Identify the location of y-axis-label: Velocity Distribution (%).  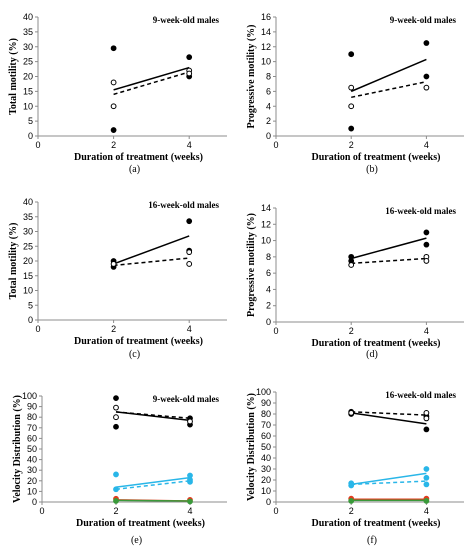
(17, 449).